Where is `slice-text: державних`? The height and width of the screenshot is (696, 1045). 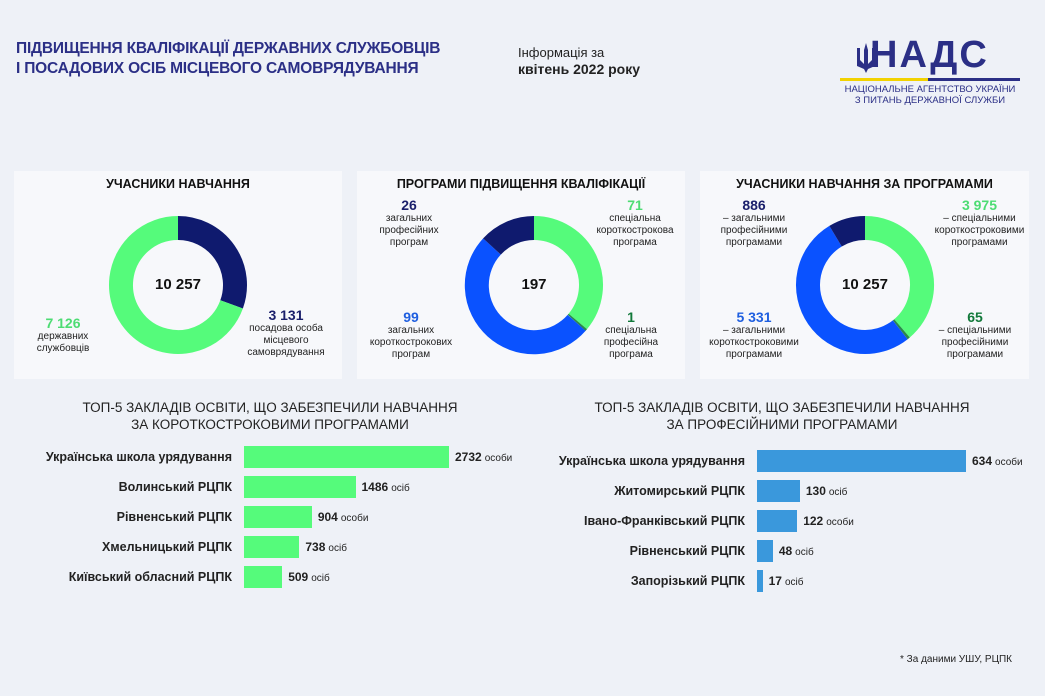
slice-text: державних is located at coordinates (63, 336).